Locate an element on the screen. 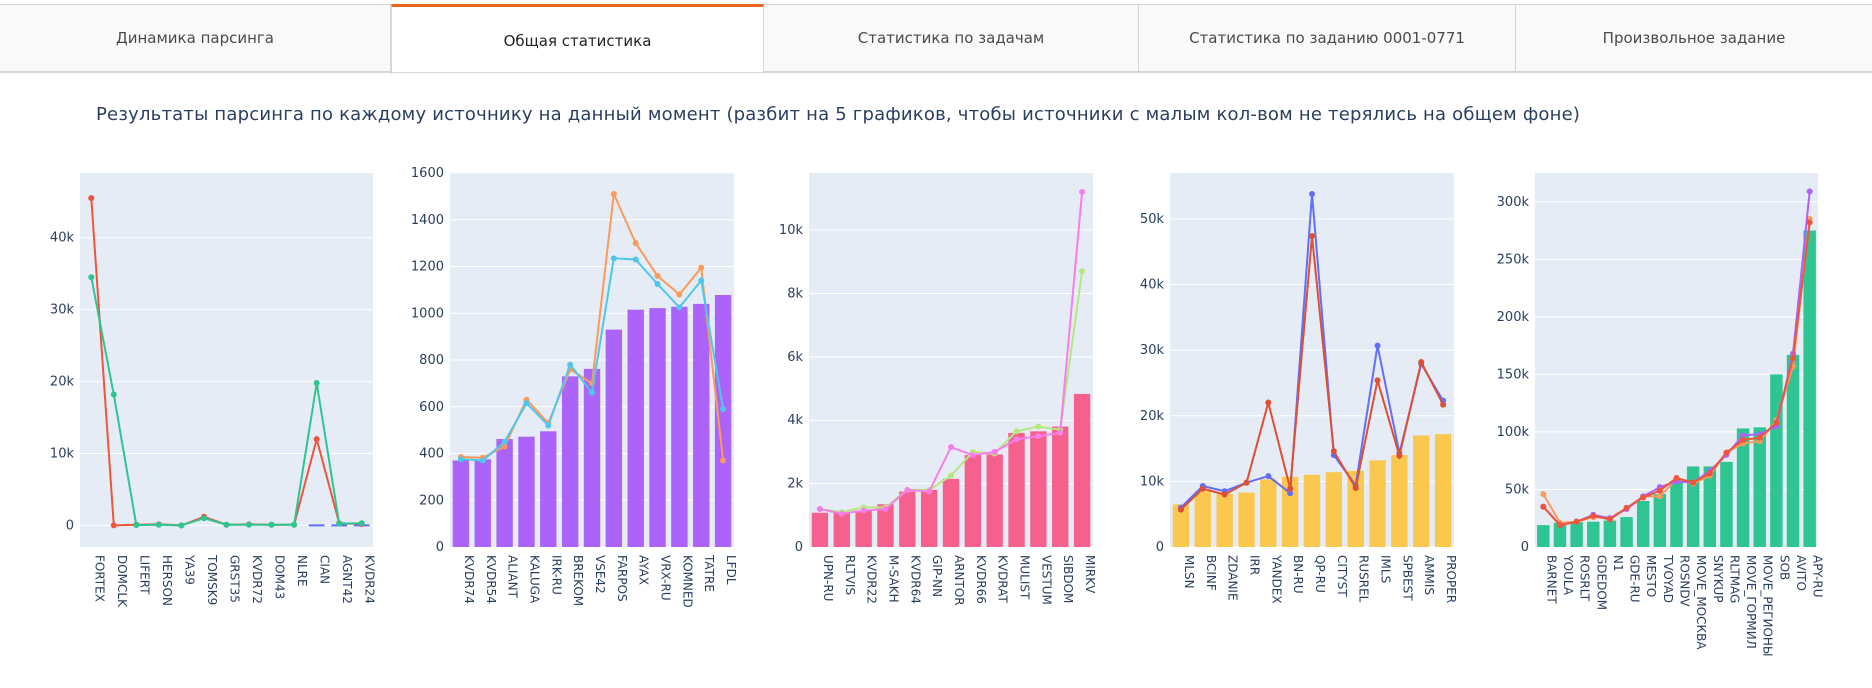 Image resolution: width=1872 pixels, height=688 pixels. x-tick-label: RLTMAG is located at coordinates (1734, 579).